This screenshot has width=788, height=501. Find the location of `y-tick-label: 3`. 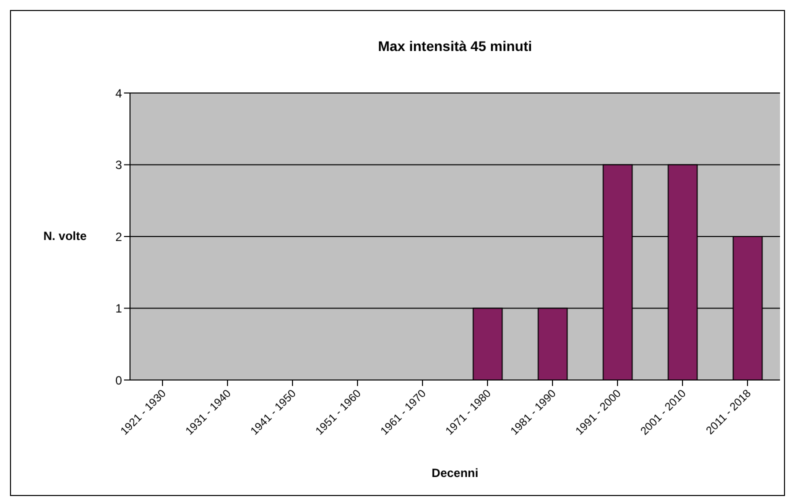

y-tick-label: 3 is located at coordinates (118, 165).